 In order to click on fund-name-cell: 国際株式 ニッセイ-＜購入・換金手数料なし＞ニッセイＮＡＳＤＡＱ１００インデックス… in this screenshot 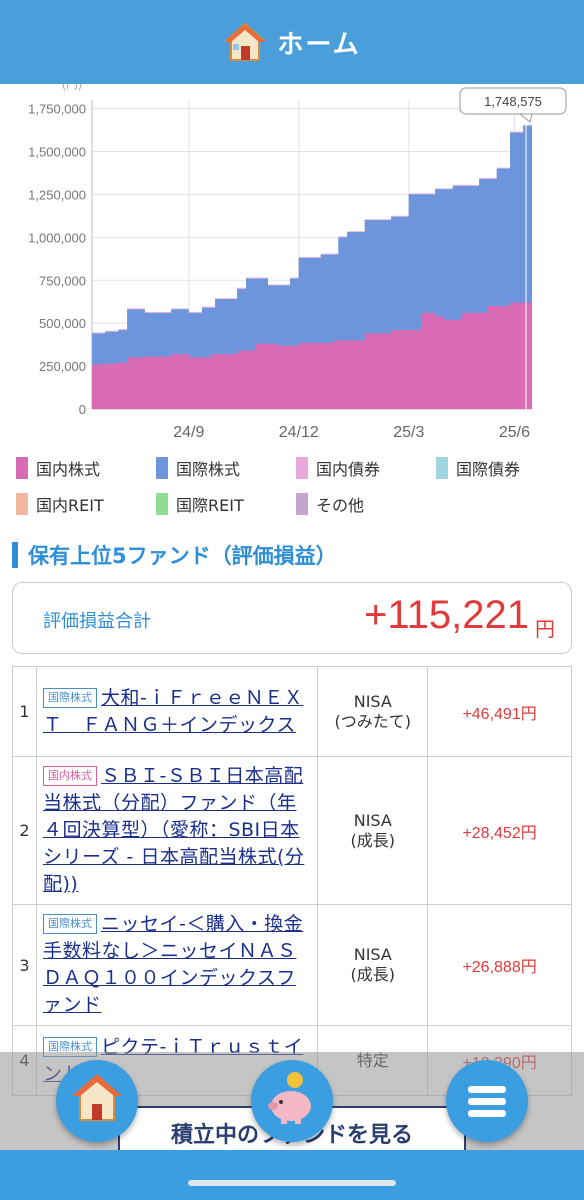, I will do `click(177, 965)`.